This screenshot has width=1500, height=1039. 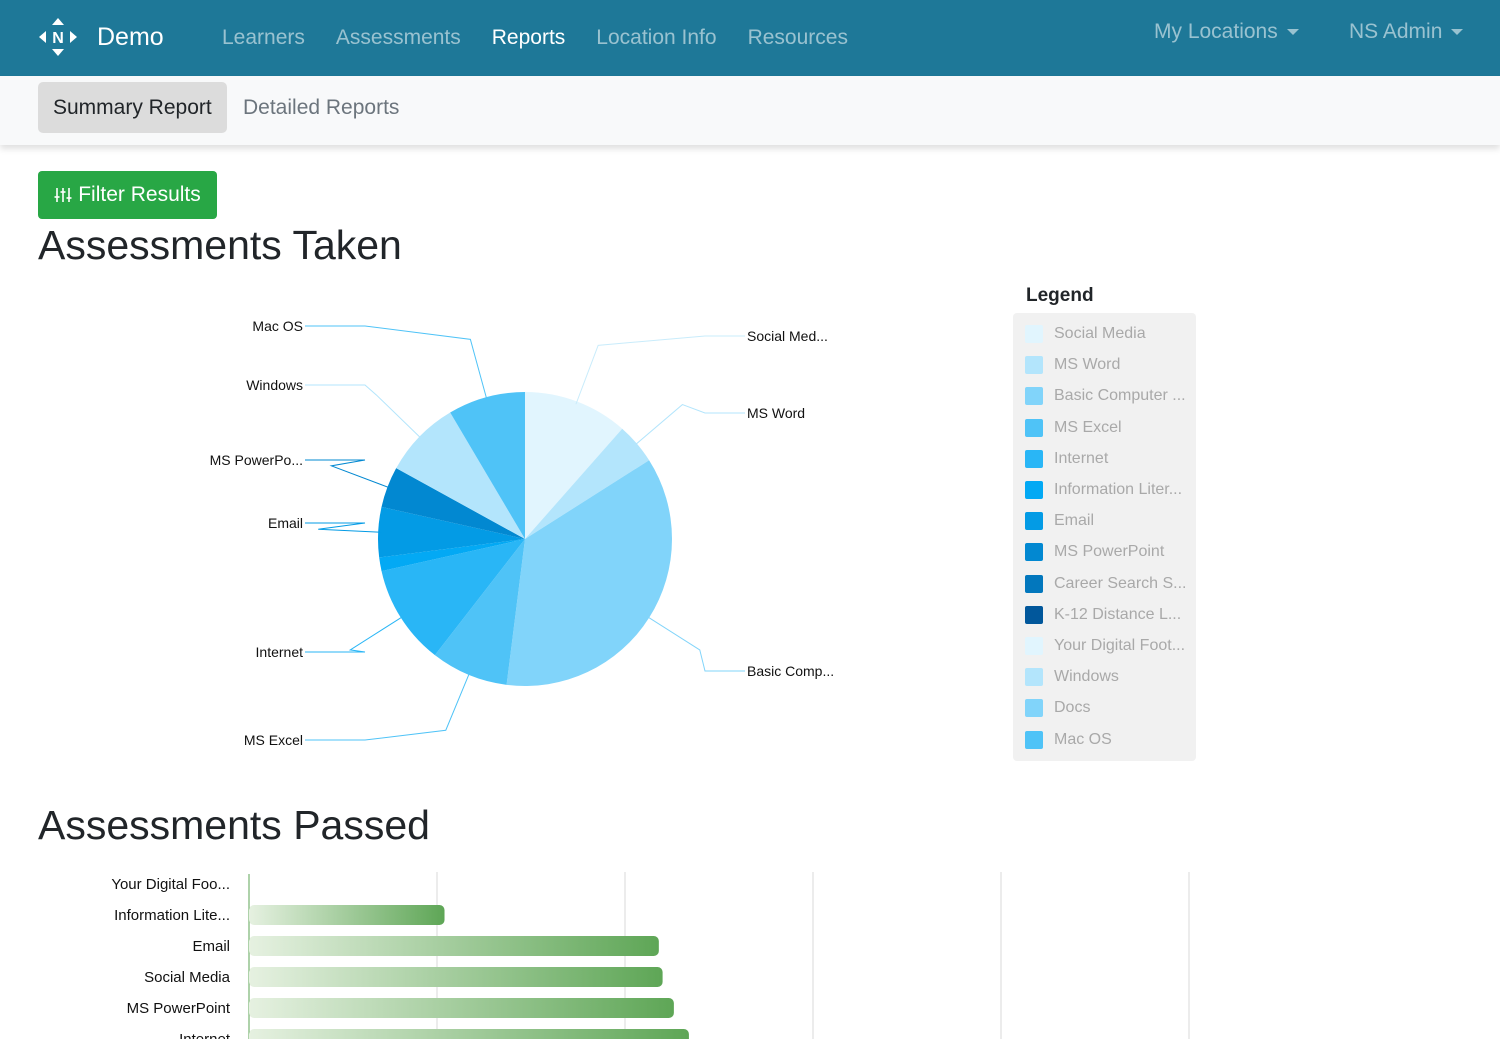 I want to click on my-locations-label: My Locations, so click(x=1216, y=31).